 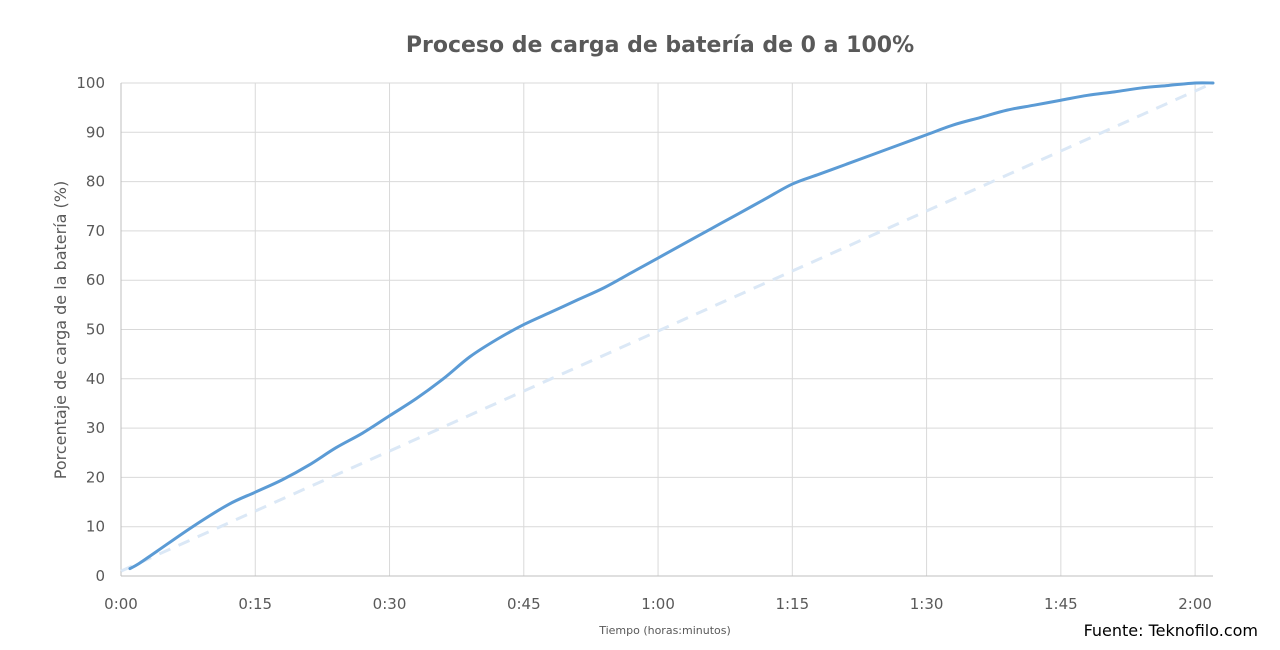 I want to click on x-tick-label: 1:00, so click(x=658, y=604).